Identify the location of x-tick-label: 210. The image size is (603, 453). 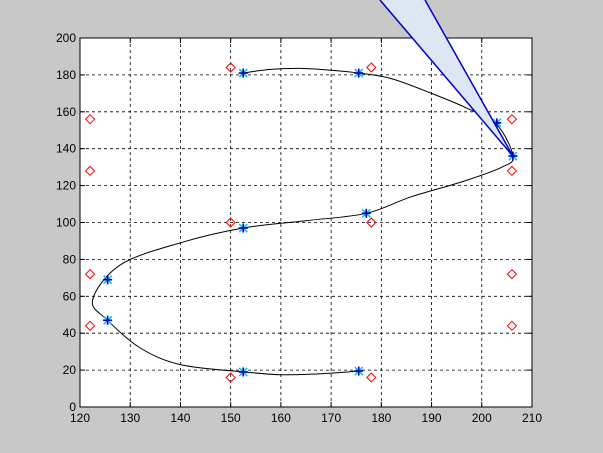
(532, 418).